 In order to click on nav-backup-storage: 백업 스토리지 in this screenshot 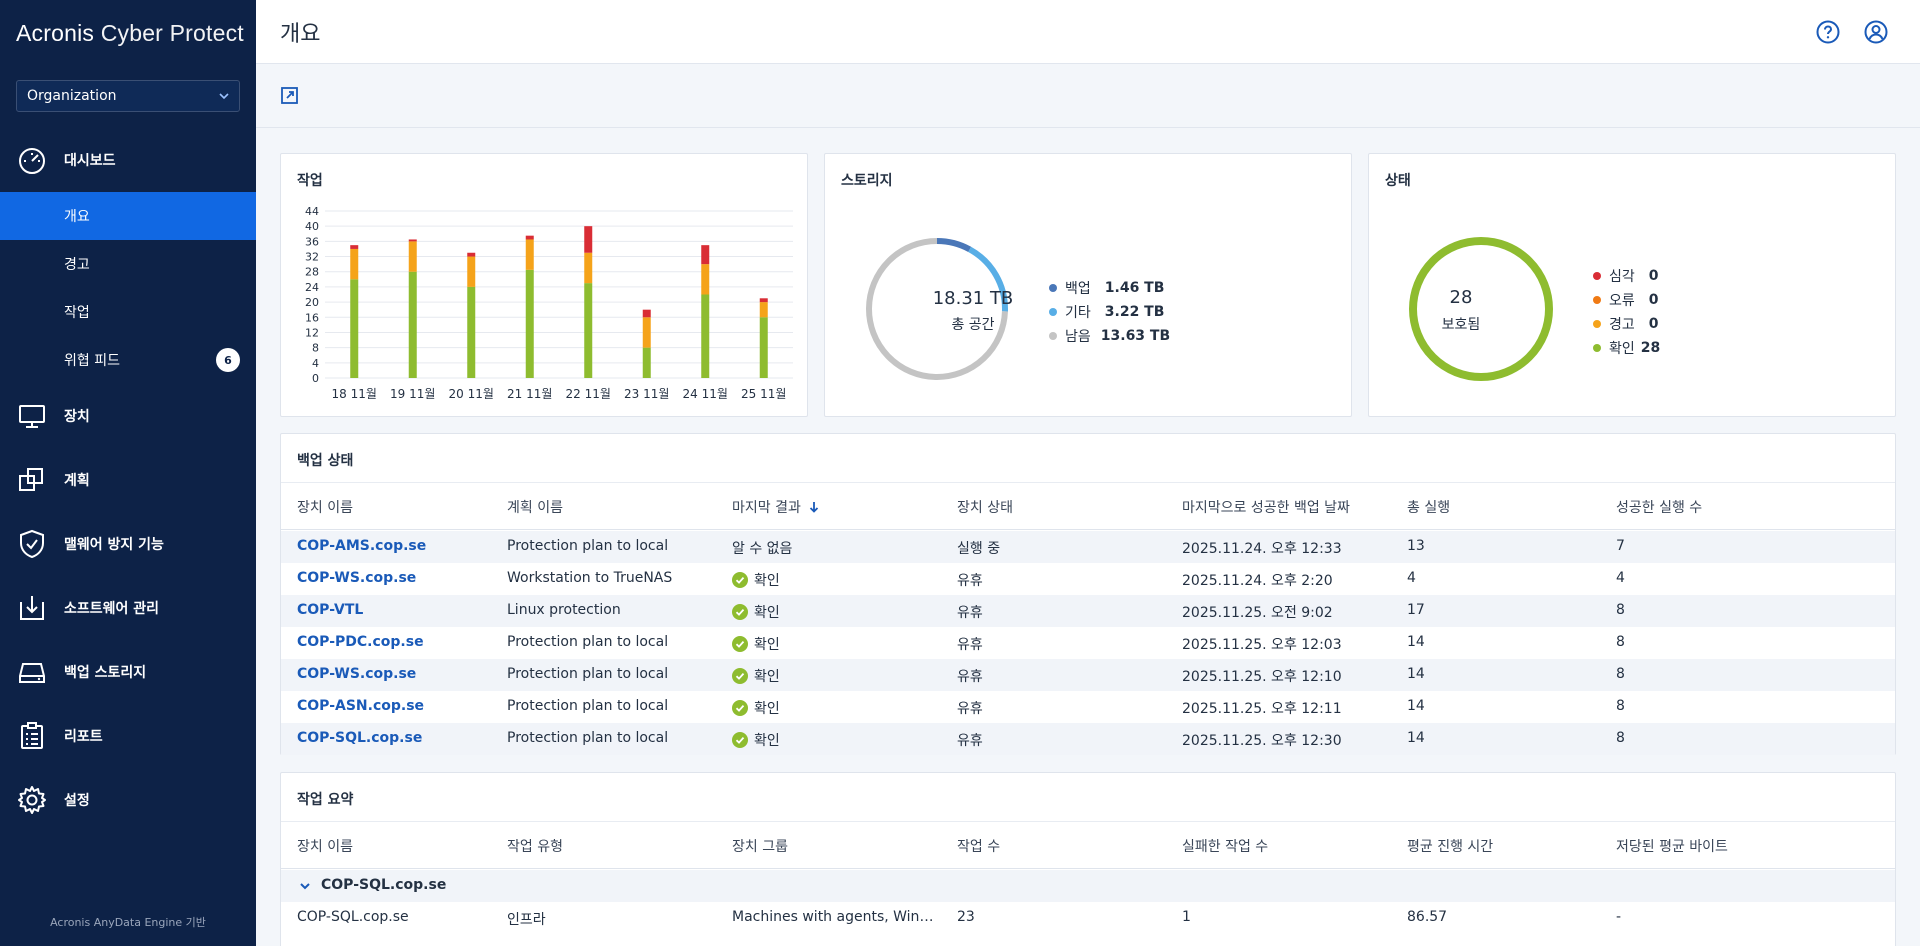, I will do `click(128, 672)`.